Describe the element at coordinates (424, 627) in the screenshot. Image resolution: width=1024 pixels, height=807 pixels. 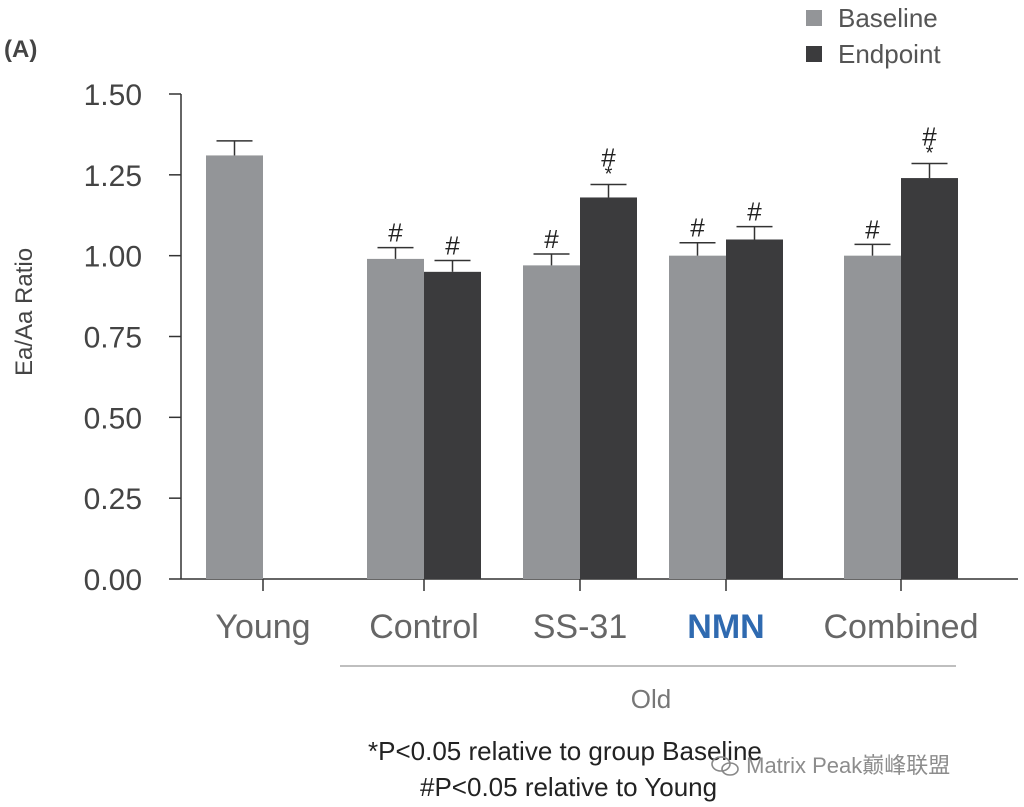
I see `x-category-label-control: Control` at that location.